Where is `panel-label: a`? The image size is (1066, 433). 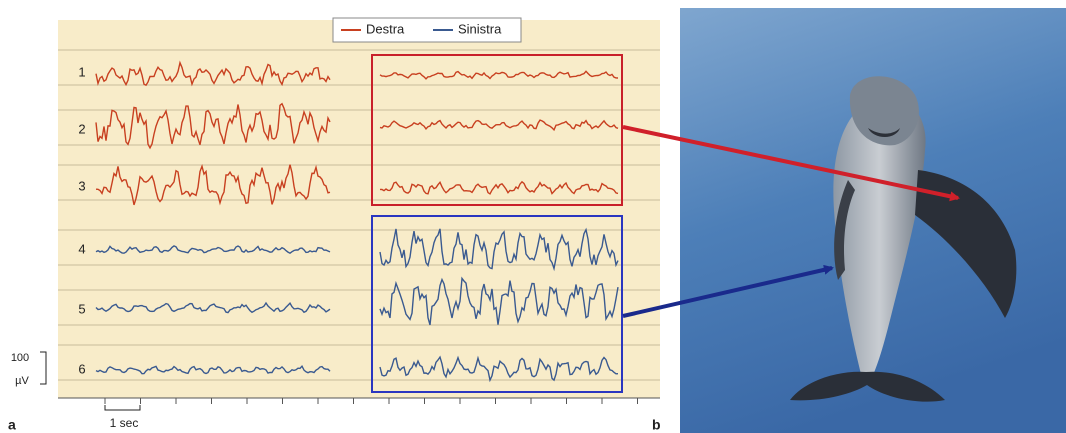 panel-label: a is located at coordinates (12, 425).